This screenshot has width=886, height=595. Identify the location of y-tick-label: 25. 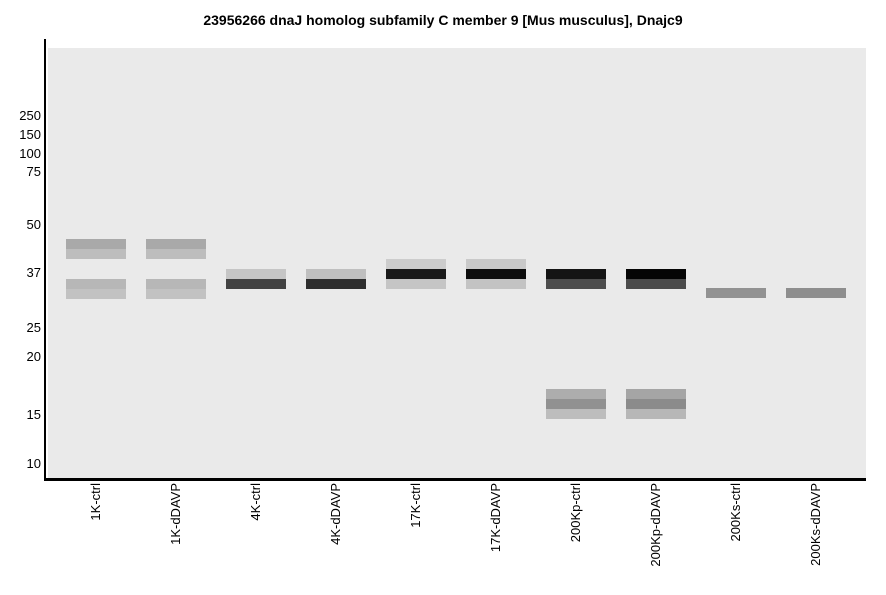
(33, 327).